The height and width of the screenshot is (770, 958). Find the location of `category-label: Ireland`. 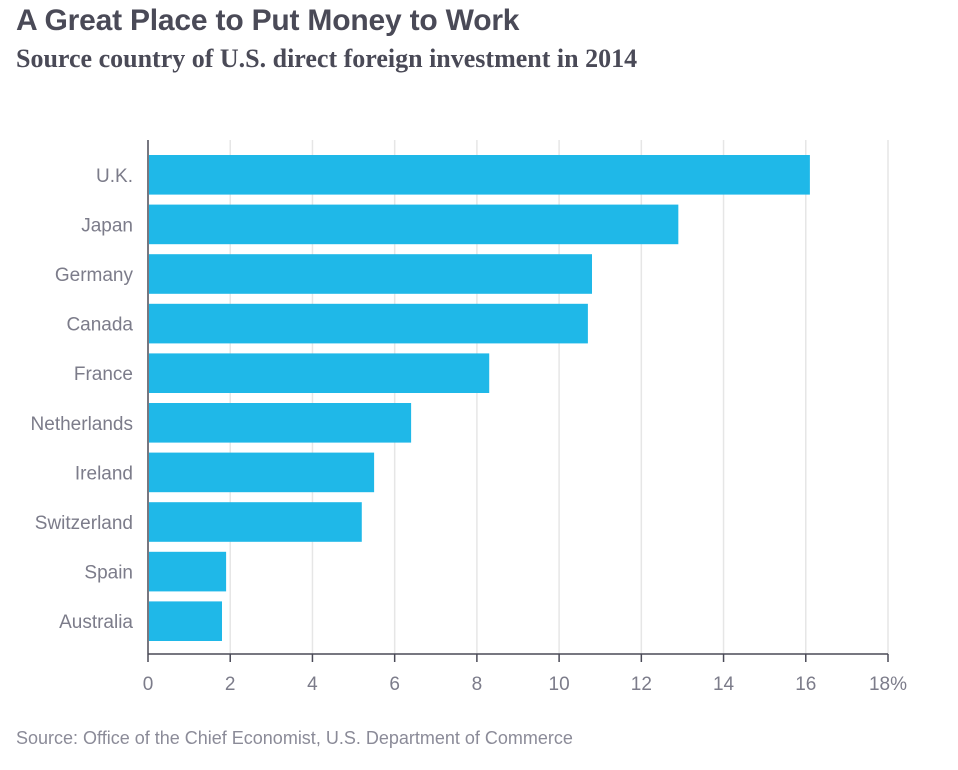

category-label: Ireland is located at coordinates (104, 473).